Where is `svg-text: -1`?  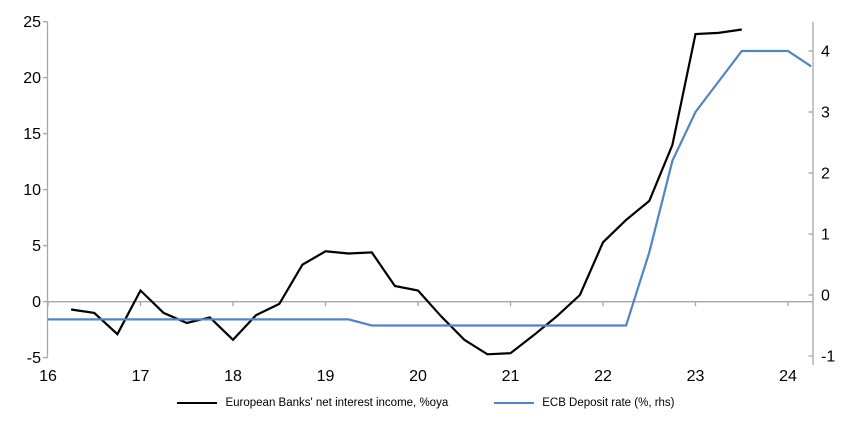 svg-text: -1 is located at coordinates (828, 357).